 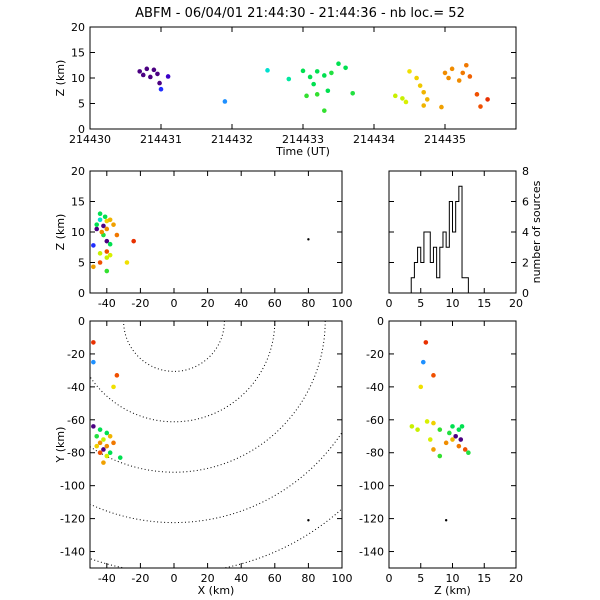 I want to click on x-height-ytick-label: 20, so click(x=78, y=171).